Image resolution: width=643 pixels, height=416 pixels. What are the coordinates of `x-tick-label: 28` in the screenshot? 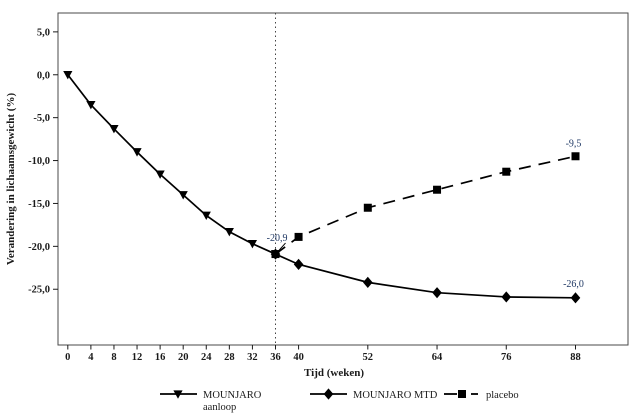 It's located at (229, 357).